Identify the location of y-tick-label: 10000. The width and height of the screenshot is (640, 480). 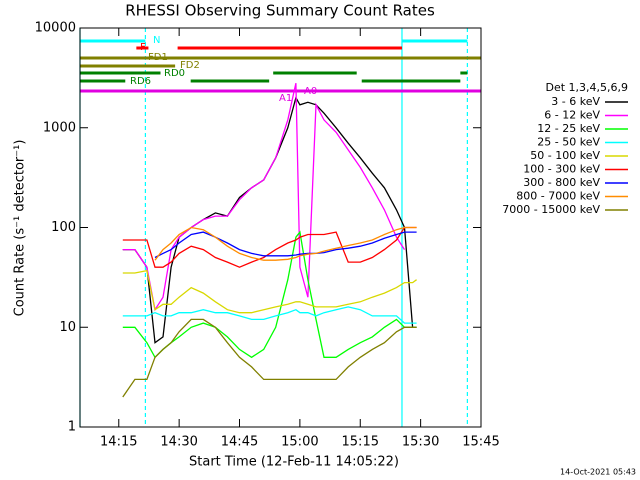
(55, 28).